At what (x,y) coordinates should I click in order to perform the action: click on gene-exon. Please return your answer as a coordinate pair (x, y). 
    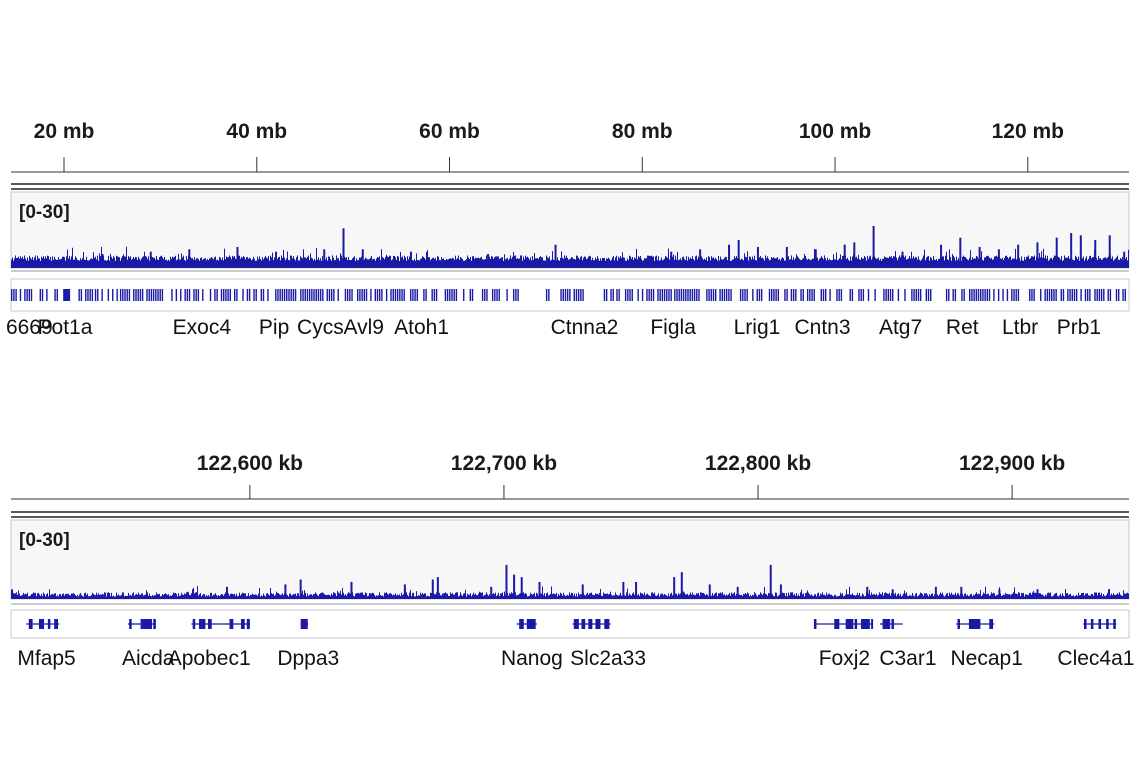
    Looking at the image, I should click on (849, 624).